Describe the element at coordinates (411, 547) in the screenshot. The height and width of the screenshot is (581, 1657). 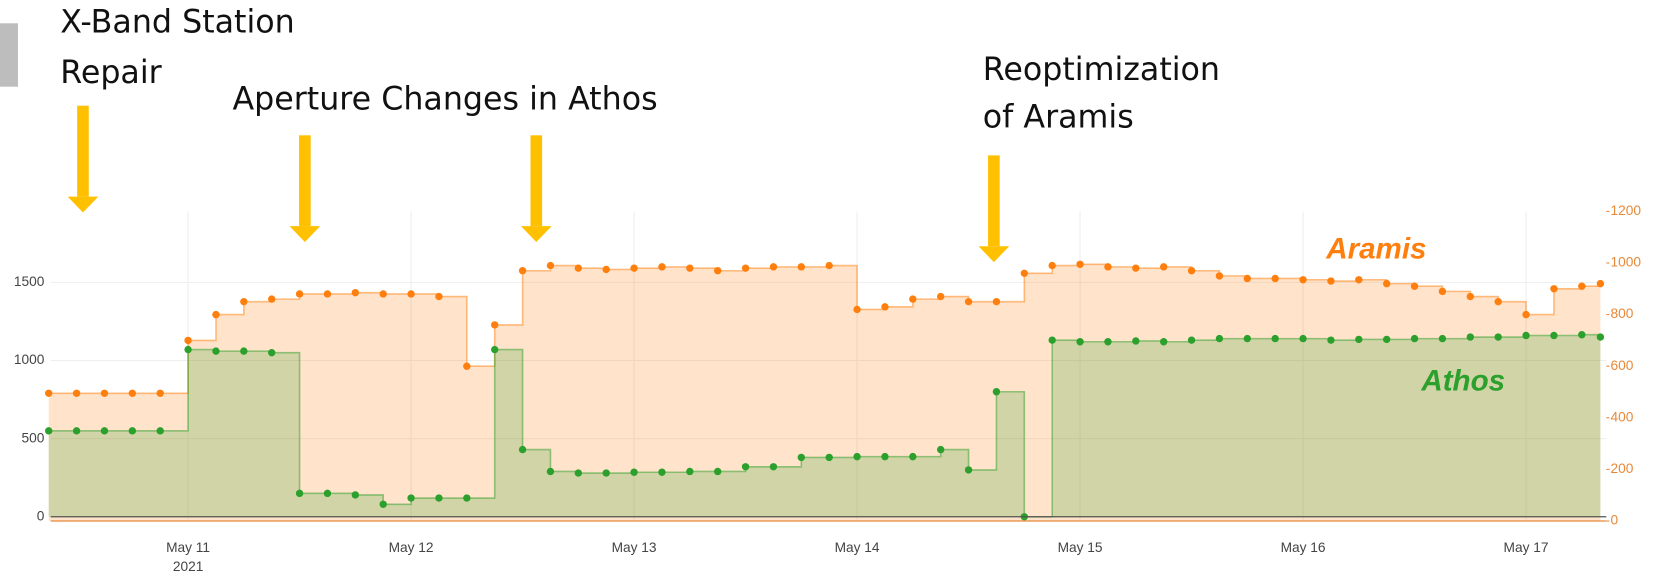
I see `x-tick-label: May 12` at that location.